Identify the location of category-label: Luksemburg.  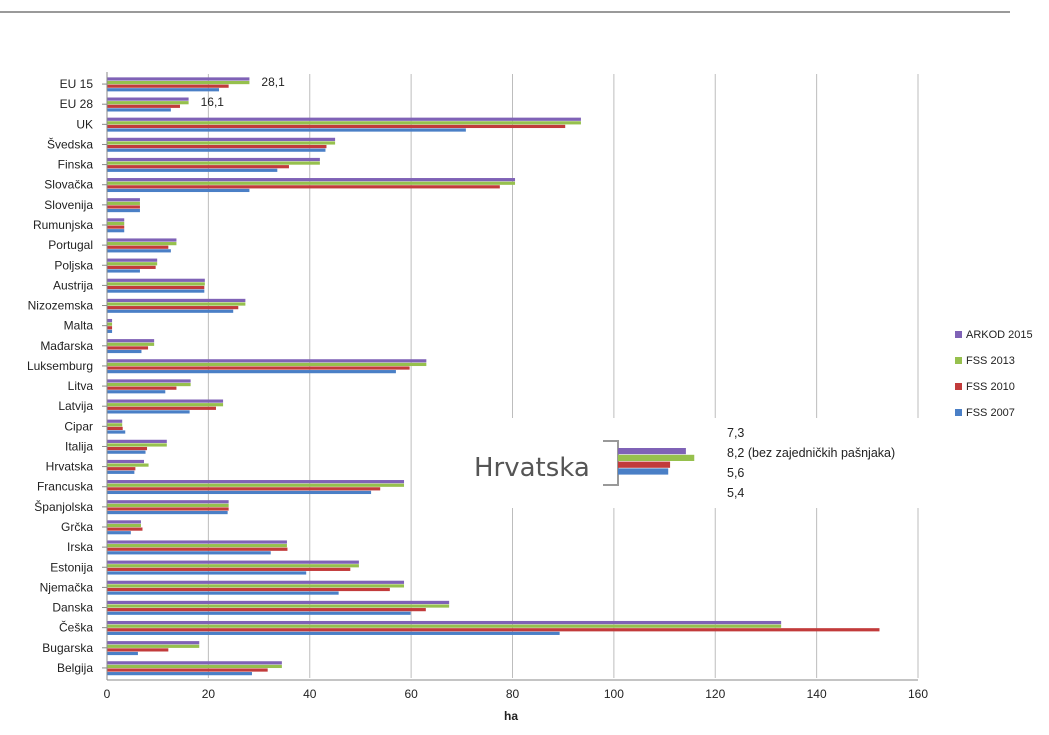
(60, 366).